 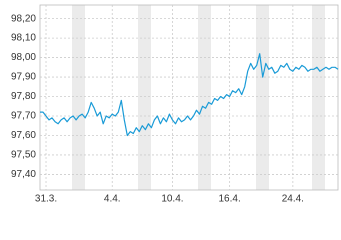 I want to click on x-tick-label: 10.4., so click(x=172, y=199).